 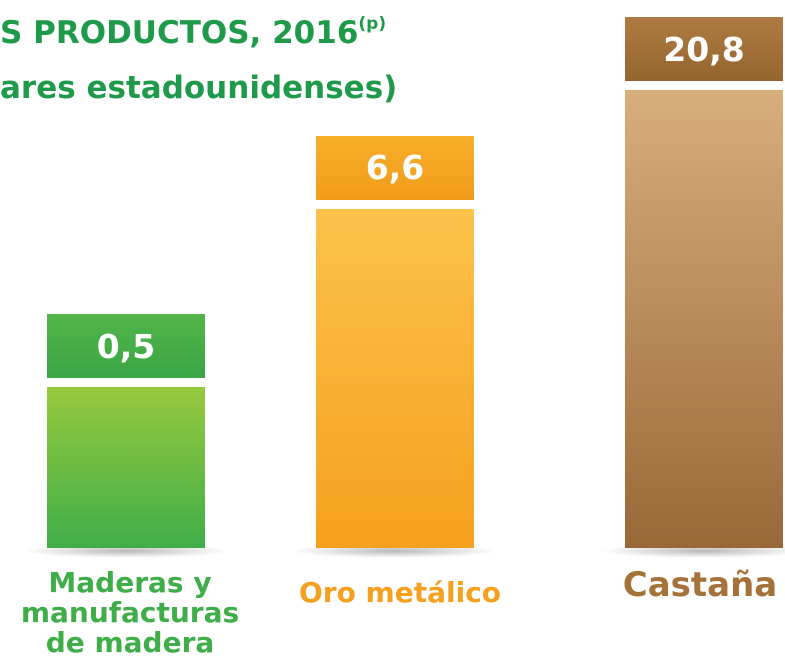 What do you see at coordinates (704, 49) in the screenshot?
I see `value-label-box: 20,8` at bounding box center [704, 49].